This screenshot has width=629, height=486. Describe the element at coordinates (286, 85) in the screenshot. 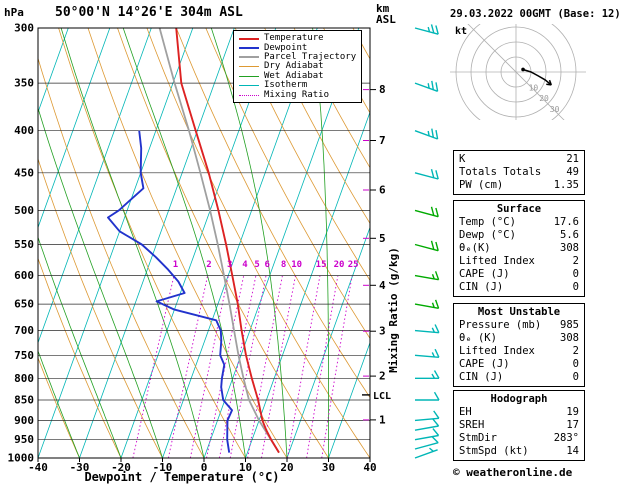

I see `legend-item-label: Isotherm` at that location.